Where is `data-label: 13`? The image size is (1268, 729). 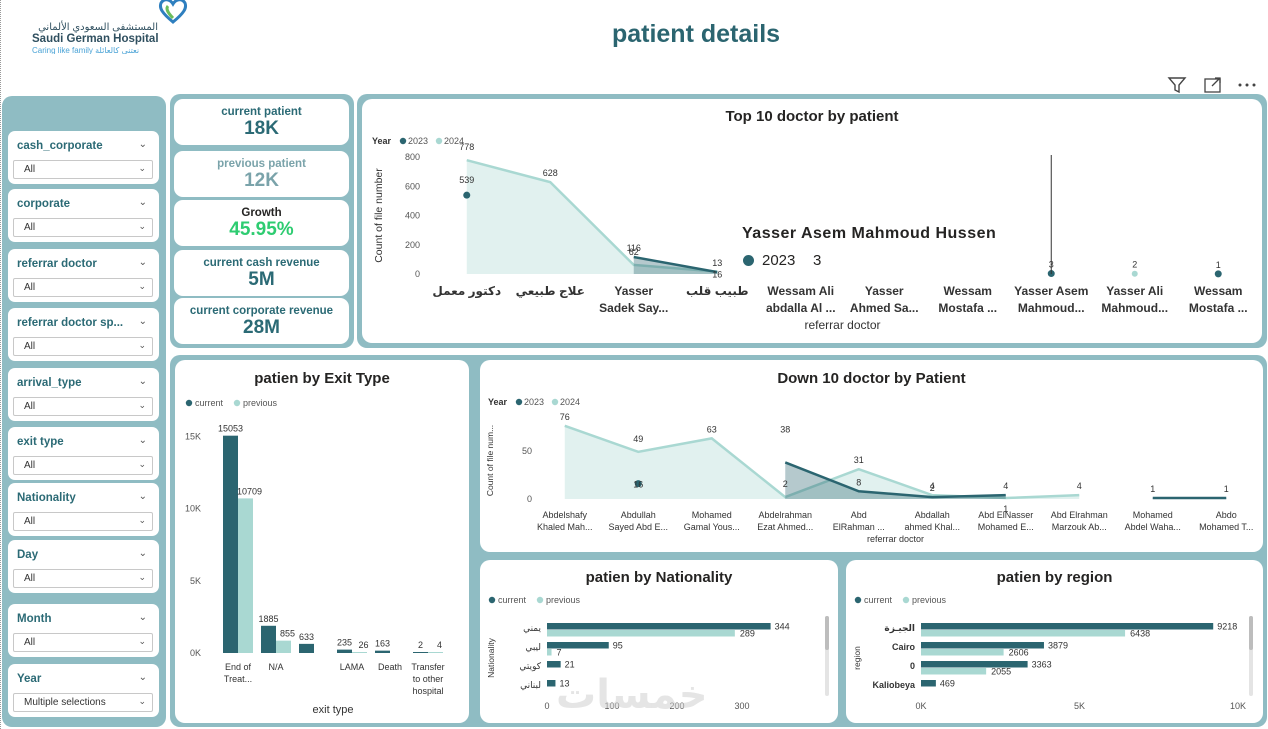
data-label: 13 is located at coordinates (717, 263).